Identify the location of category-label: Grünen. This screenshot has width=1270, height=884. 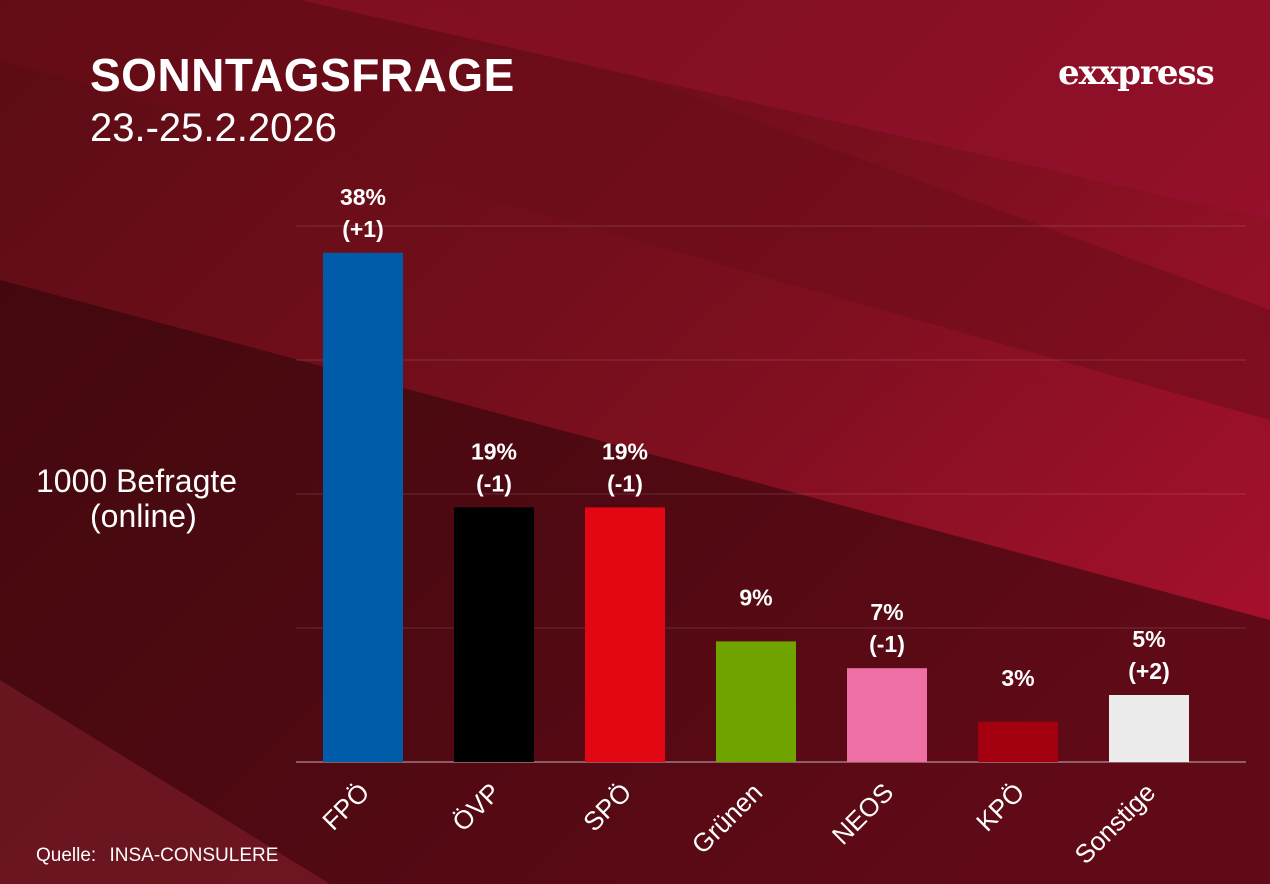
(727, 818).